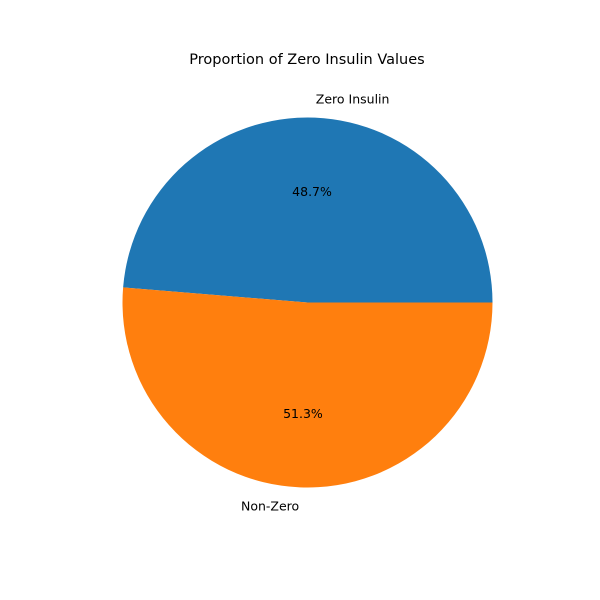  Describe the element at coordinates (306, 60) in the screenshot. I see `chart-title: Proportion of Zero Insulin Values` at that location.